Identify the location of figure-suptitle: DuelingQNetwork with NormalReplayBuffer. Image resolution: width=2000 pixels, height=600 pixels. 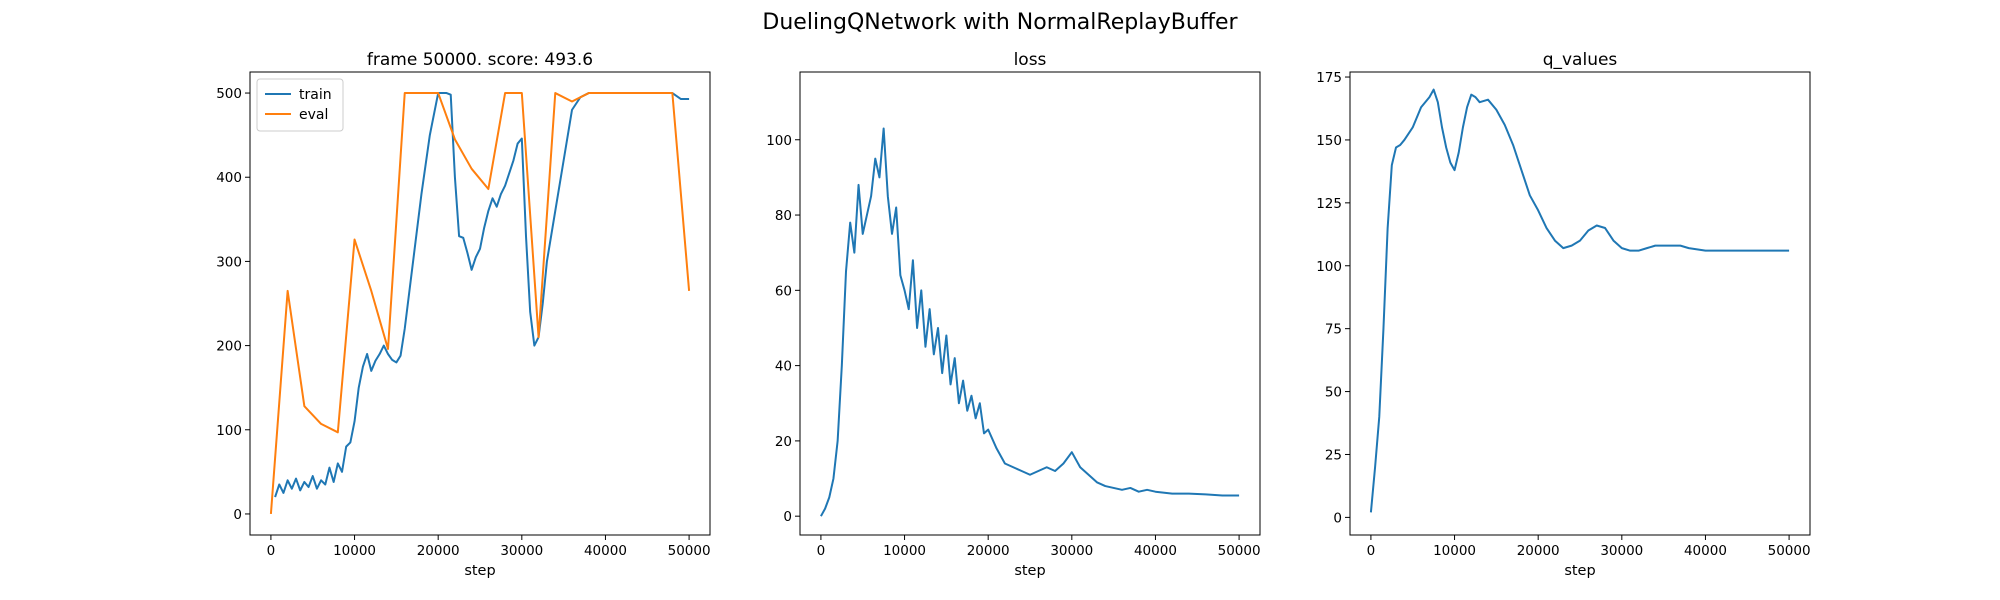
(1000, 22).